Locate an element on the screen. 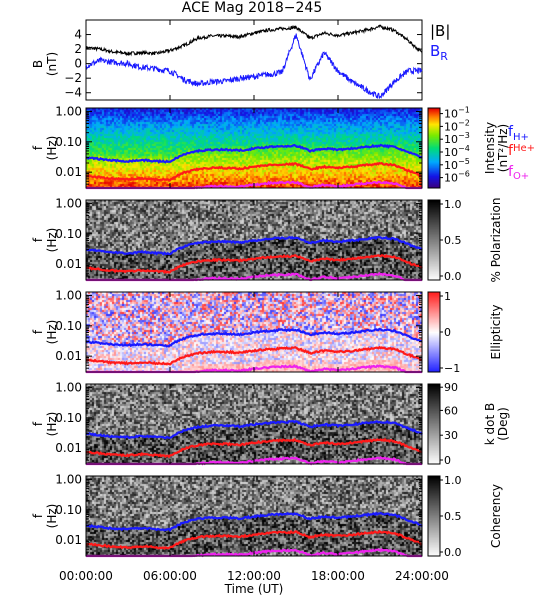  x-axis-label: Time (UT) is located at coordinates (254, 589).